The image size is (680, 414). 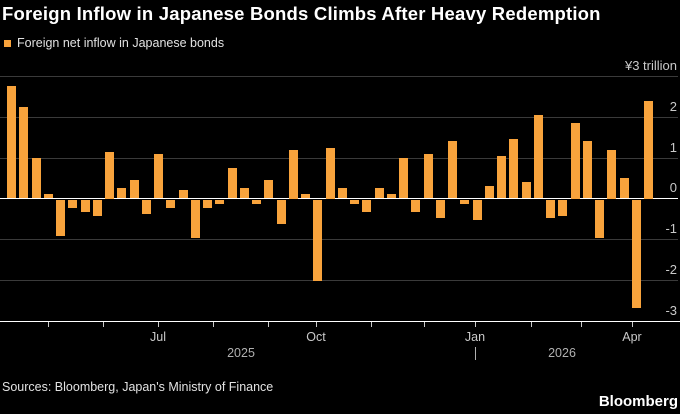 I want to click on y-axis-tick-label: 2, so click(x=673, y=106).